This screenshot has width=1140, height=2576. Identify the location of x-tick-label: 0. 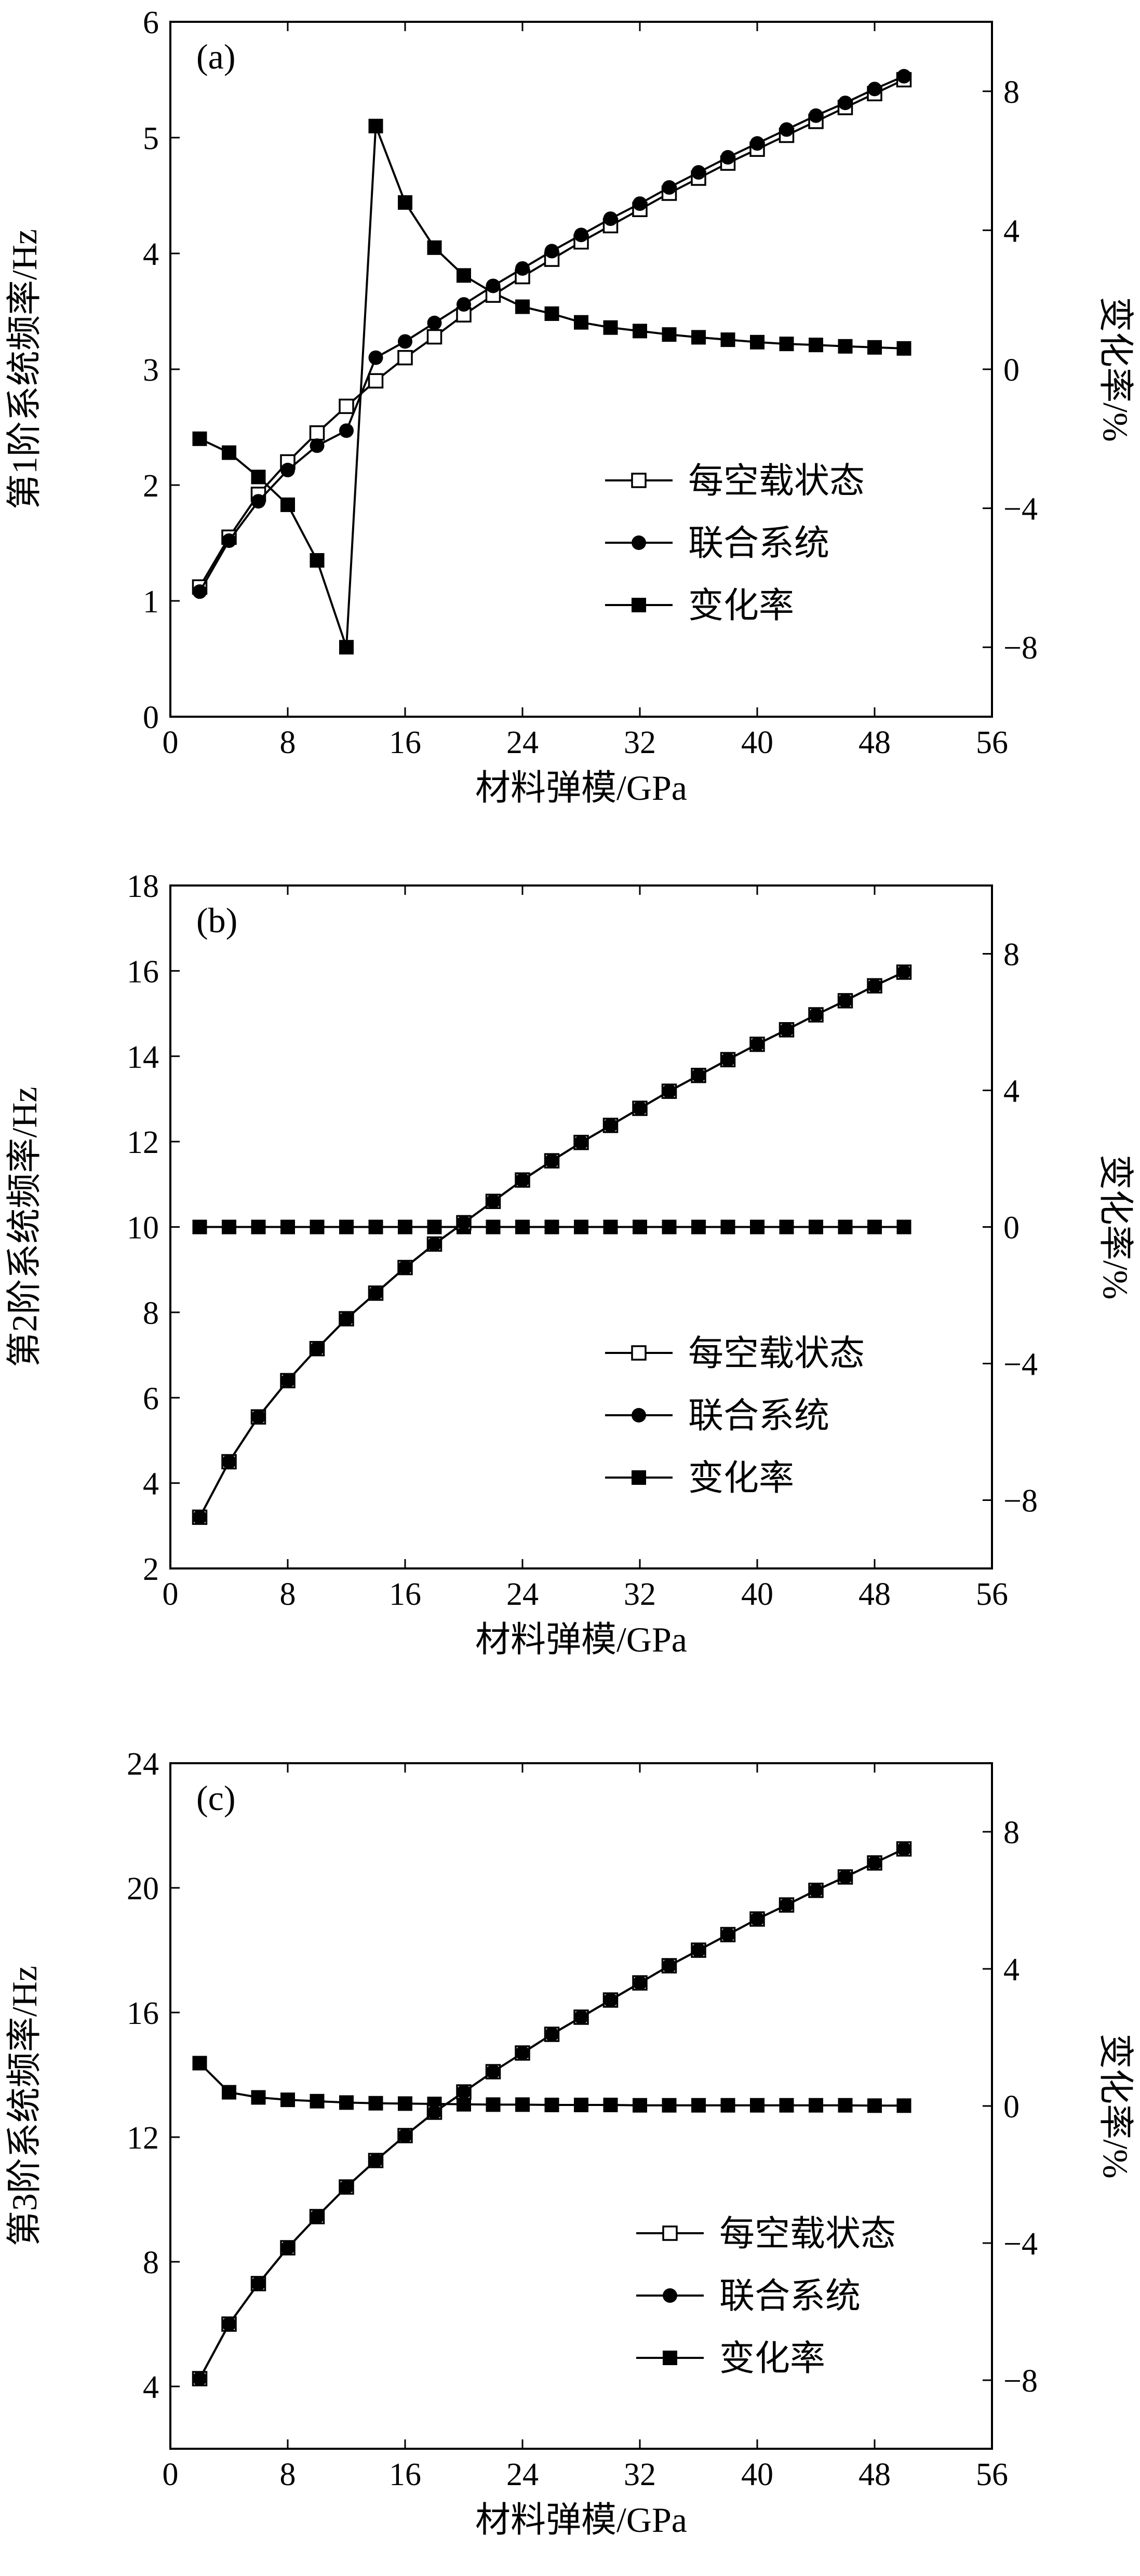
(171, 1595).